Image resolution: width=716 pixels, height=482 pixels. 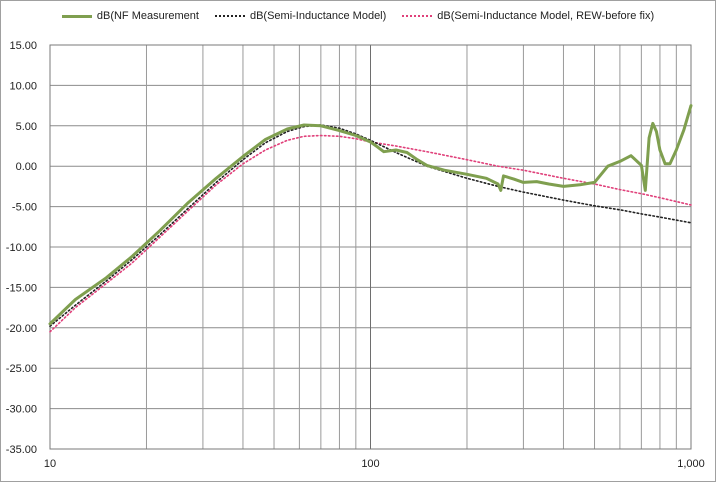 What do you see at coordinates (21, 369) in the screenshot?
I see `y-tick-label: -25.00` at bounding box center [21, 369].